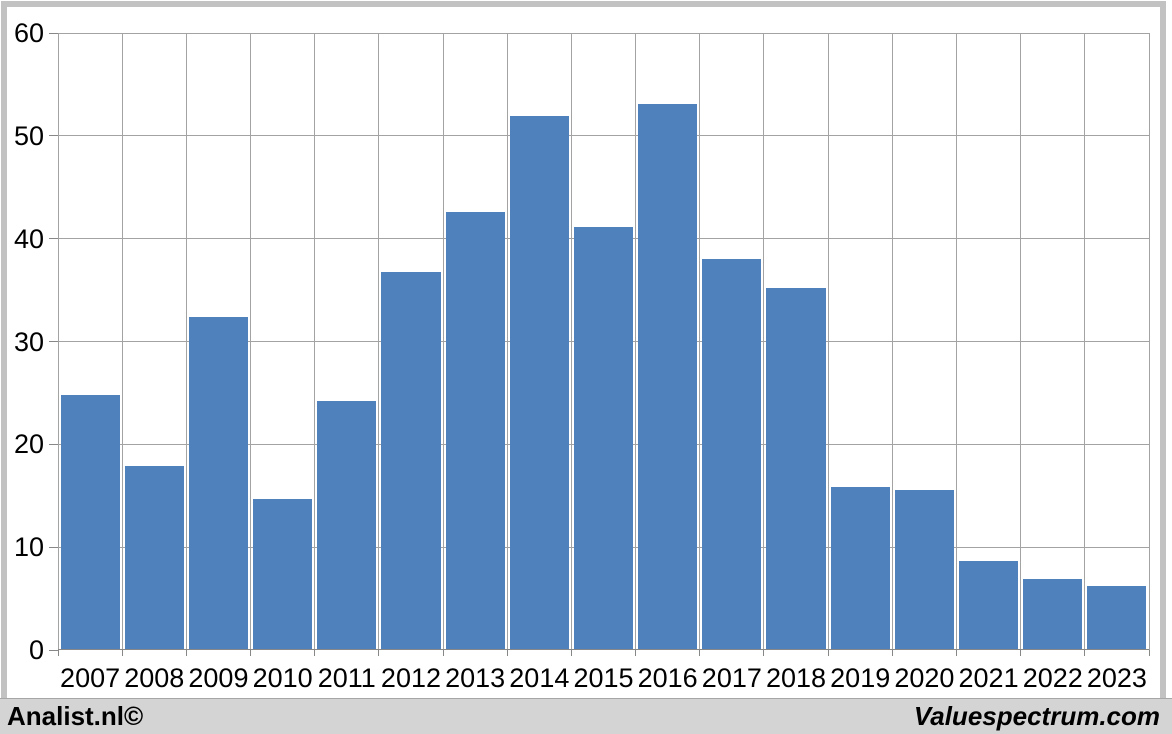  What do you see at coordinates (90, 522) in the screenshot?
I see `bar-2007` at bounding box center [90, 522].